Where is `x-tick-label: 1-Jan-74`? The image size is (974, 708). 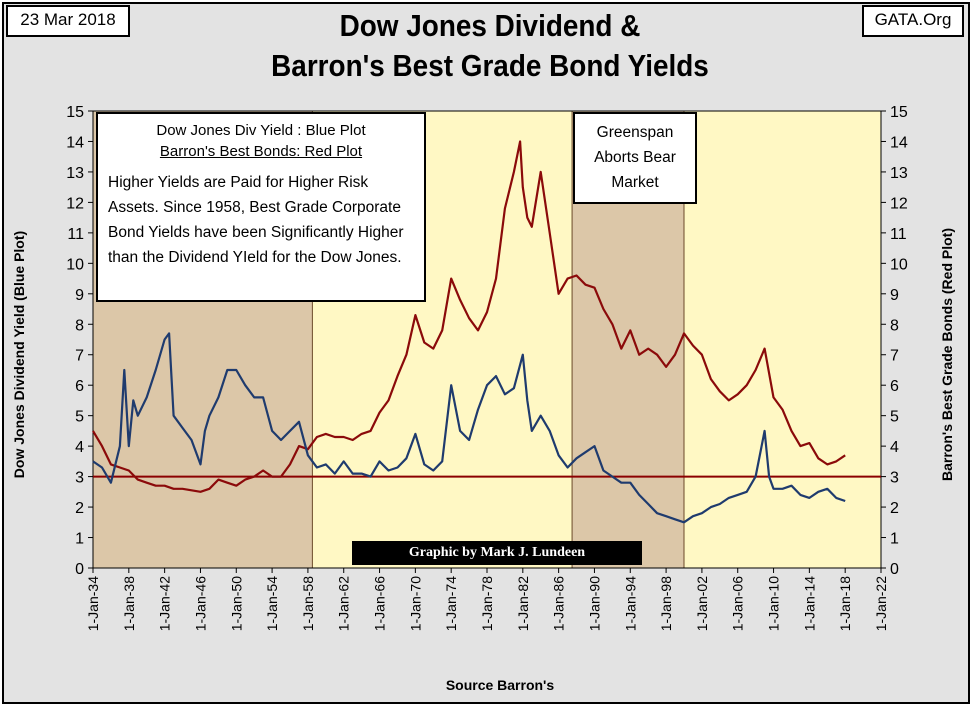
x-tick-label: 1-Jan-74 is located at coordinates (451, 603).